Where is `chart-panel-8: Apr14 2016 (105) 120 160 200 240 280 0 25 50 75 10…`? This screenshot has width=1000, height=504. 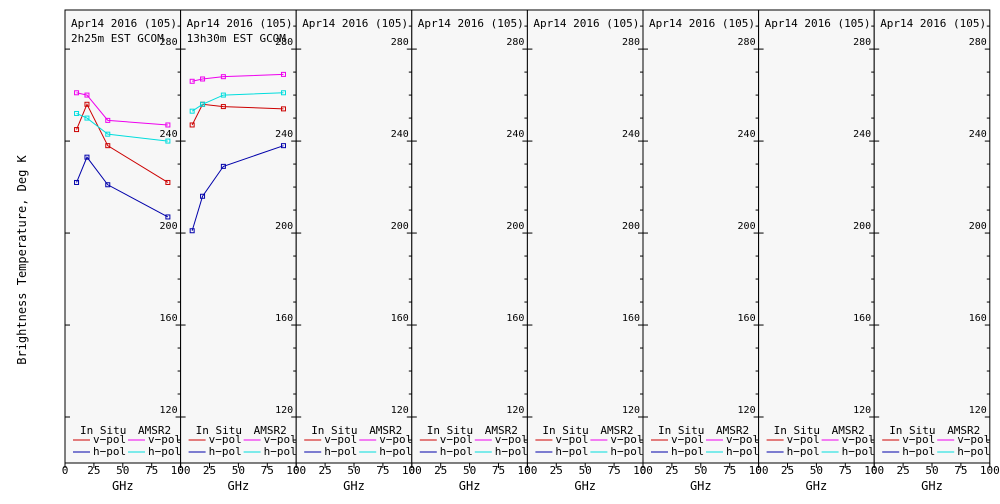
chart-panel-8: Apr14 2016 (105) 120 160 200 240 280 0 25 50 75 10… is located at coordinates (935, 251).